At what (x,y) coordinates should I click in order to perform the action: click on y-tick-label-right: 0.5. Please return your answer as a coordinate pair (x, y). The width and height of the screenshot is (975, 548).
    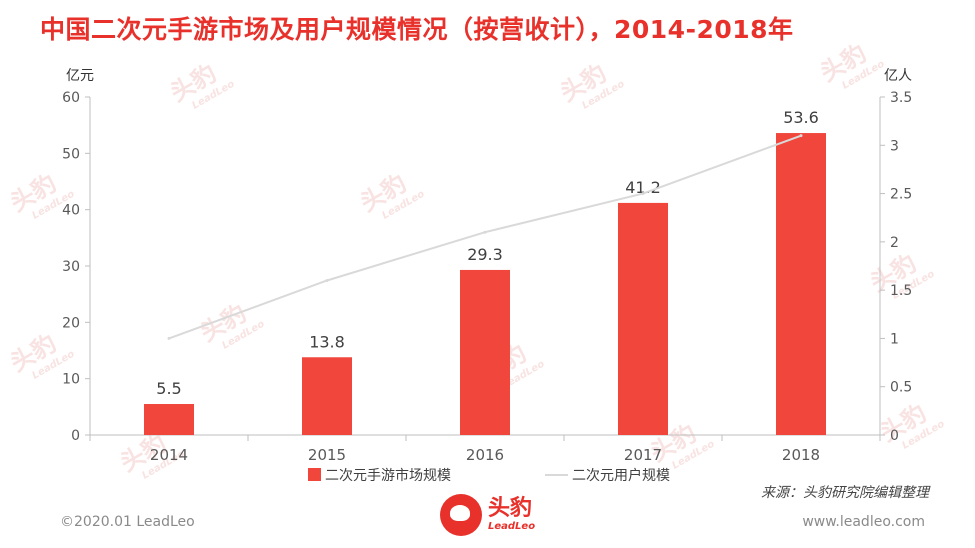
    Looking at the image, I should click on (901, 388).